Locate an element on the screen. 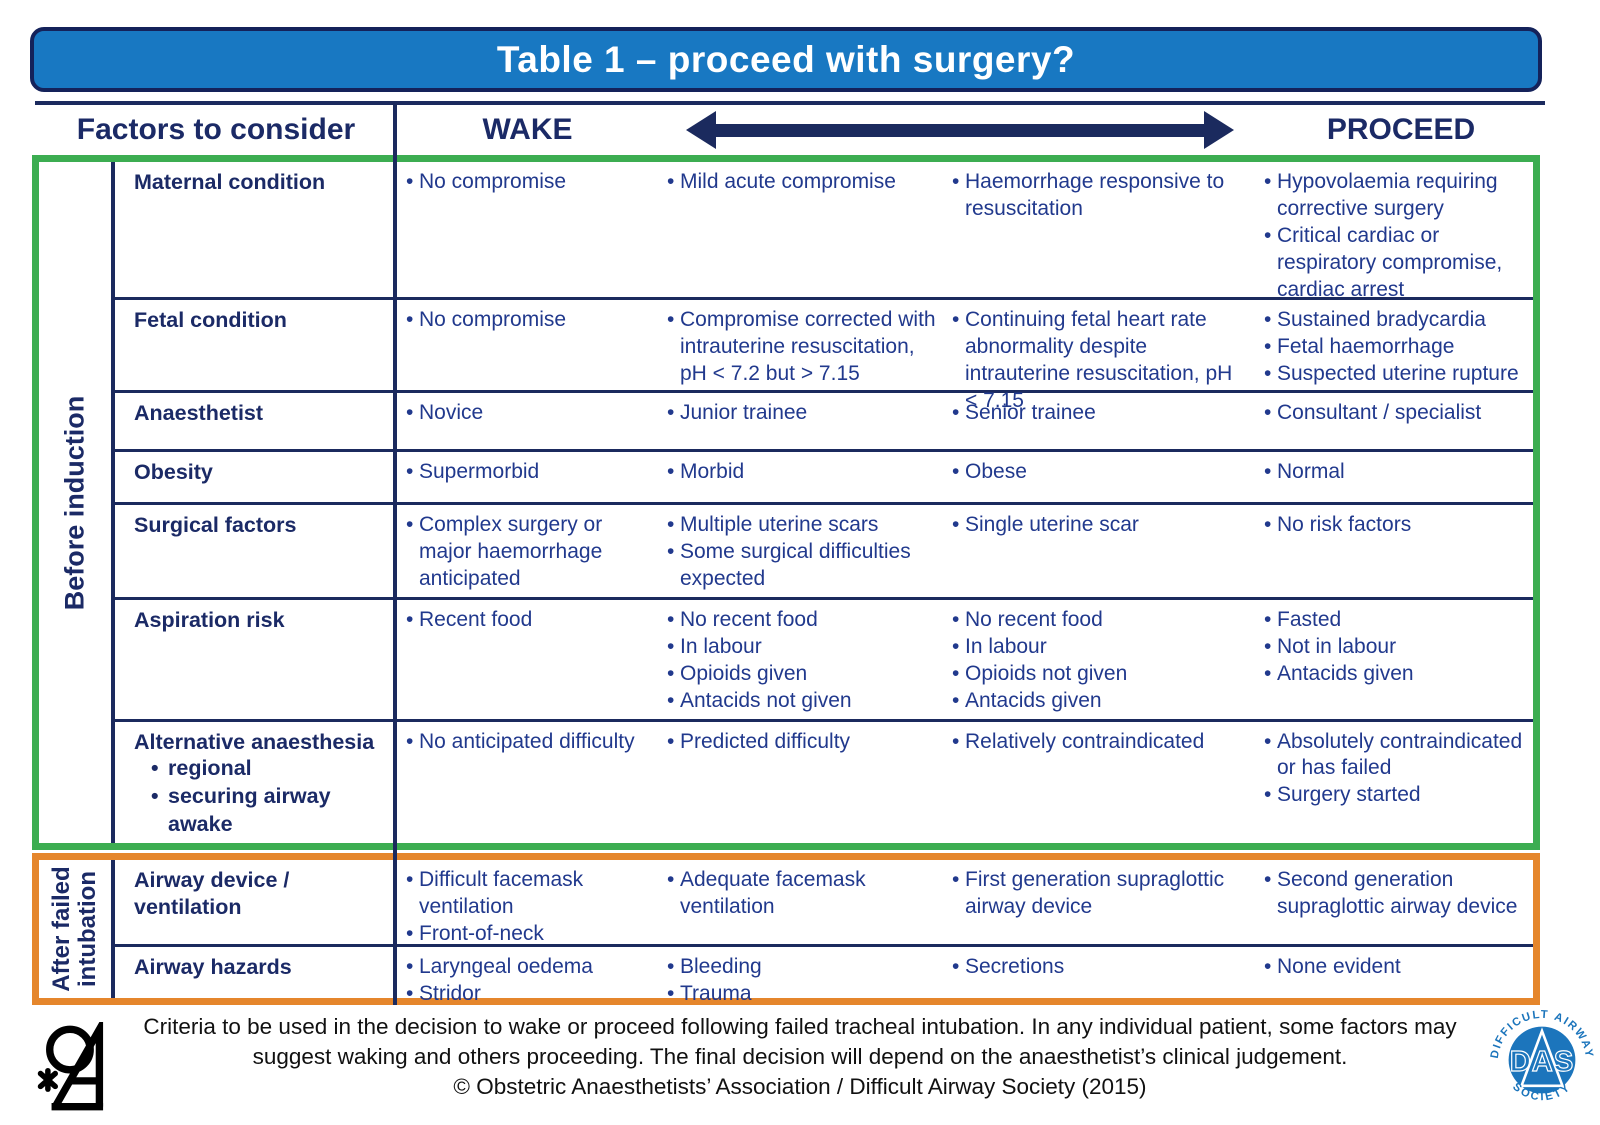 The height and width of the screenshot is (1125, 1600). after-failed-intubation-label: After failed intubation is located at coordinates (74, 929).